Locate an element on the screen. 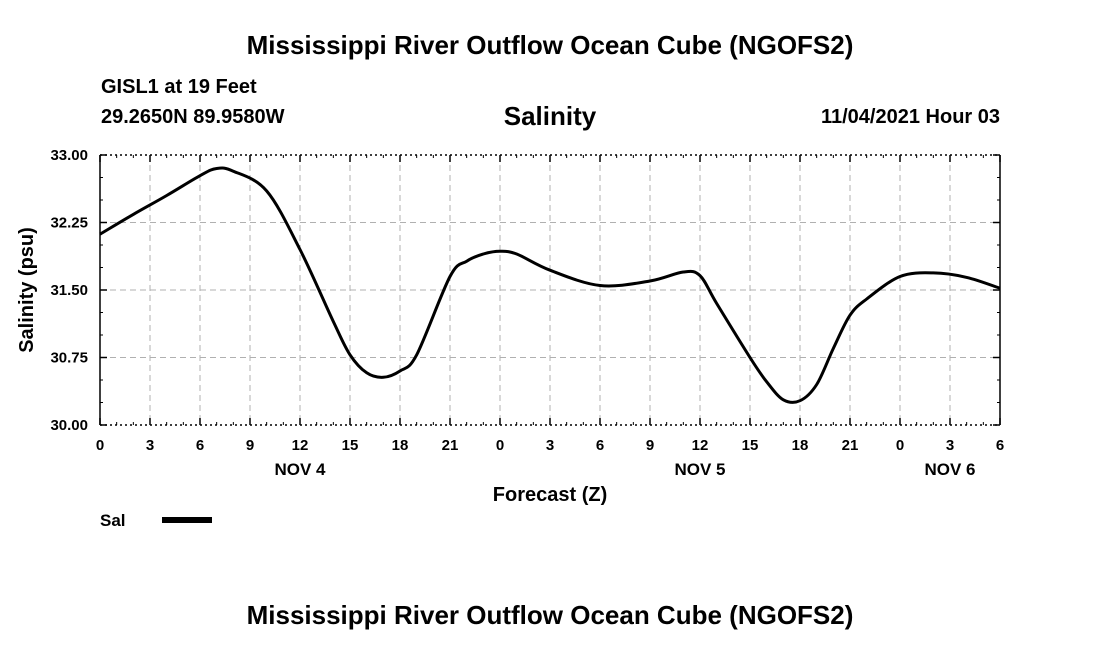 This screenshot has width=1100, height=650. legend: Sal is located at coordinates (156, 520).